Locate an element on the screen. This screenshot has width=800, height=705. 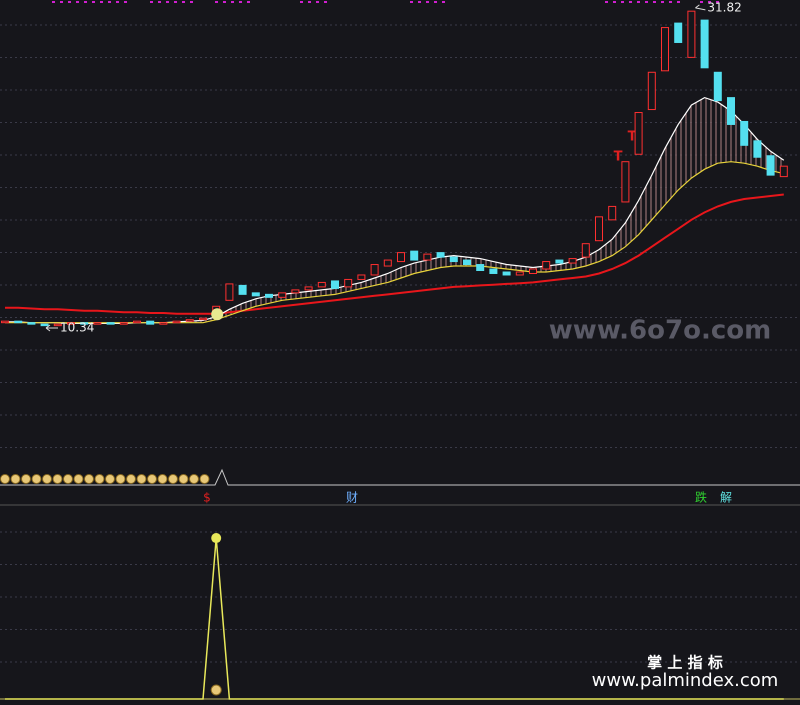
site: www.palmindex.com is located at coordinates (685, 680).